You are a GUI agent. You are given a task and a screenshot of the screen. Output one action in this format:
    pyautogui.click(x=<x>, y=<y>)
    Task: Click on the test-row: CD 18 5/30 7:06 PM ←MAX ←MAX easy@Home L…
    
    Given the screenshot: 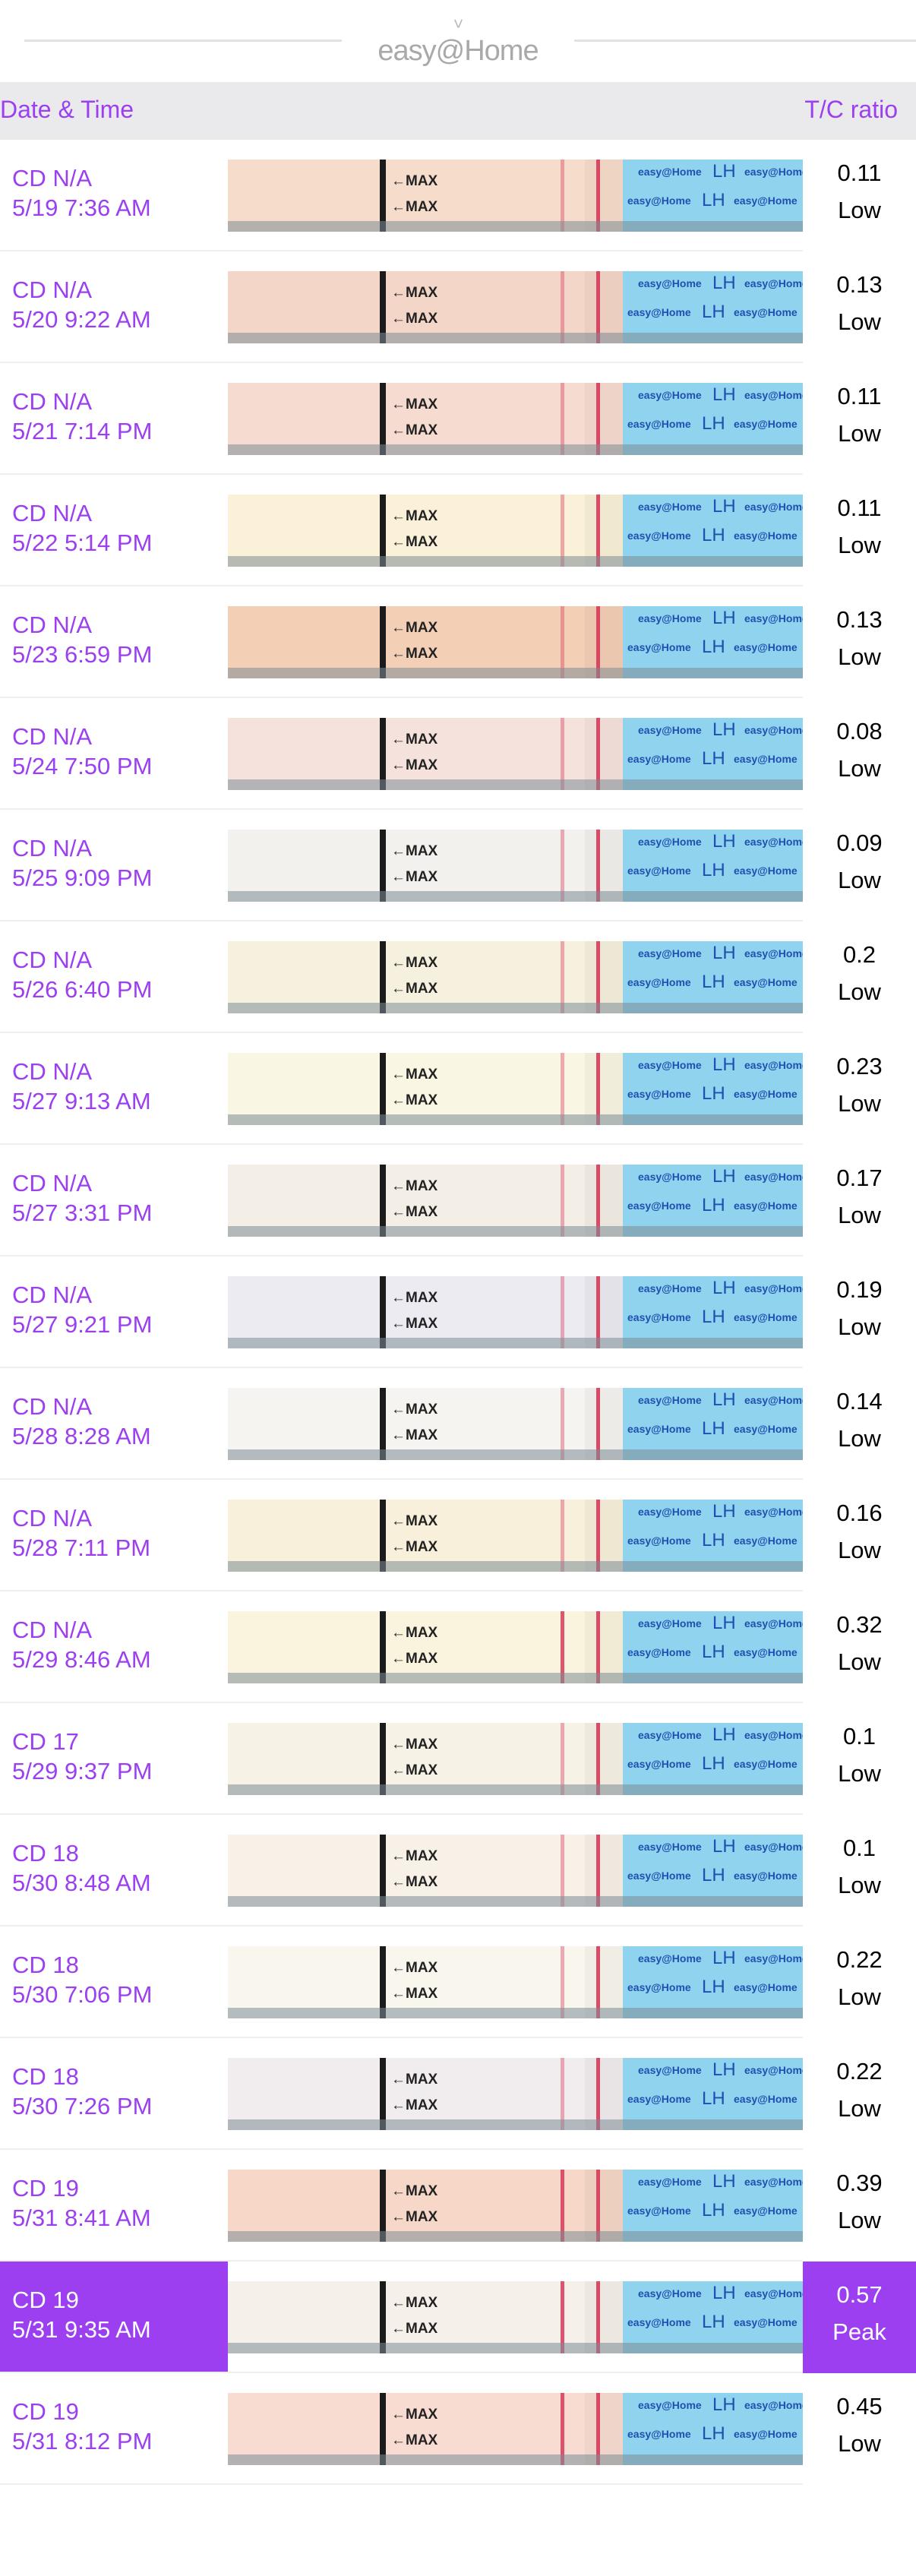 What is the action you would take?
    pyautogui.click(x=458, y=1982)
    